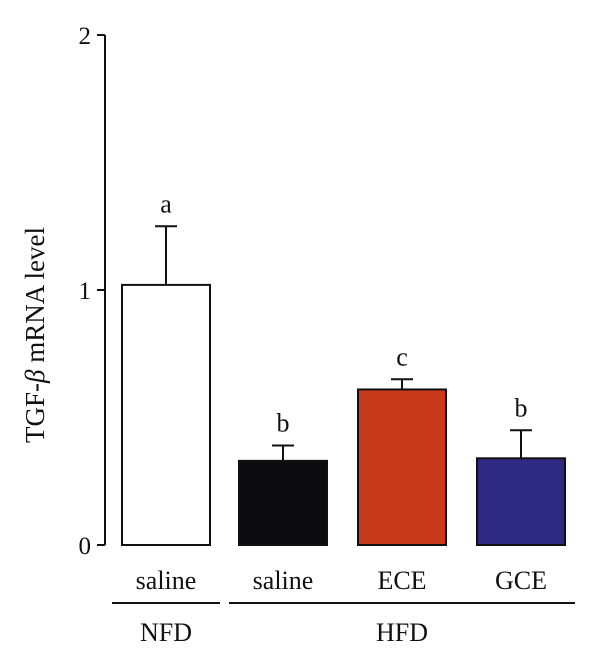  Describe the element at coordinates (401, 580) in the screenshot. I see `category-label: ECE` at that location.